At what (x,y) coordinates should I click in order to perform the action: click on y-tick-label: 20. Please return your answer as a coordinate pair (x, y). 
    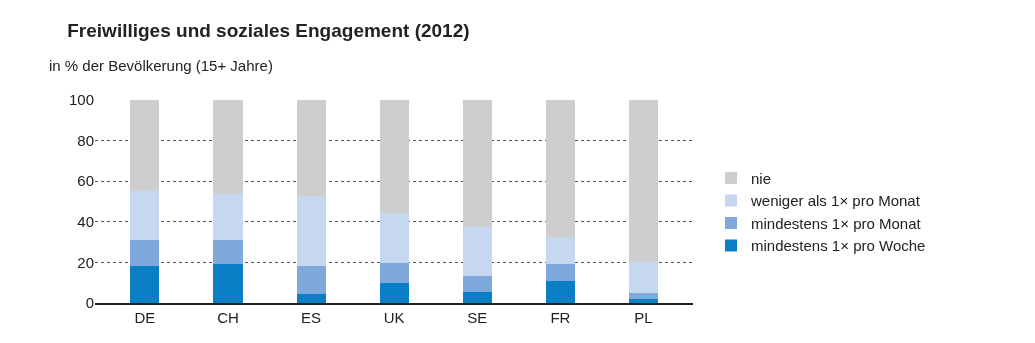
    Looking at the image, I should click on (85, 262).